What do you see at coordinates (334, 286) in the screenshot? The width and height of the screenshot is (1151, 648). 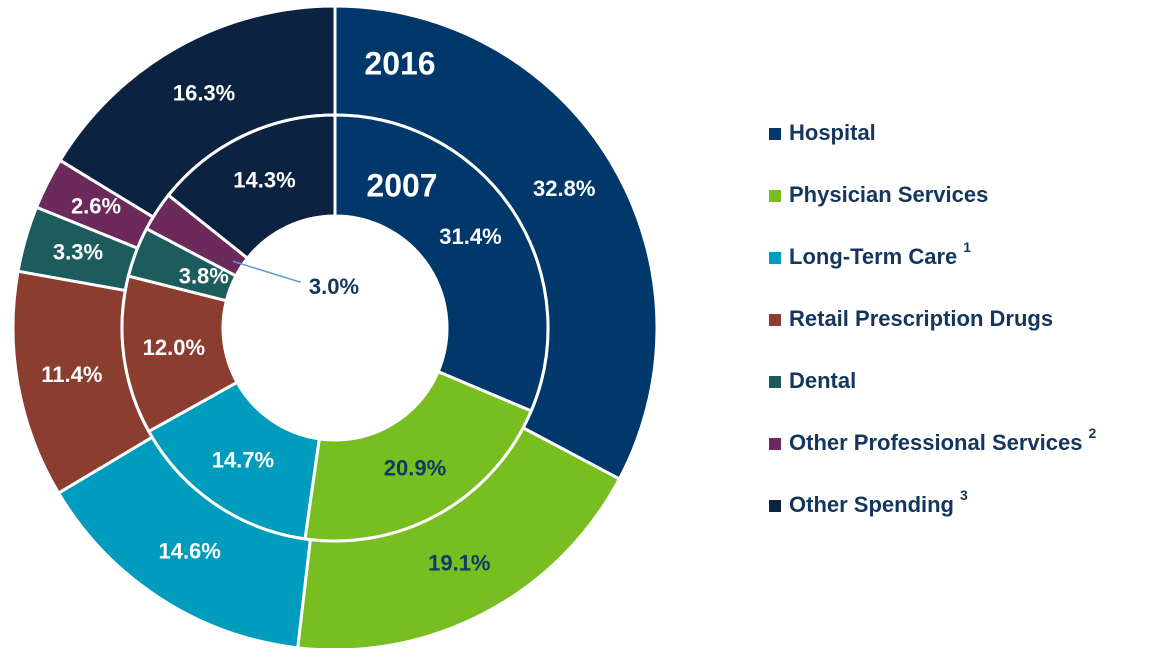 I see `slice-label: 3.0%` at bounding box center [334, 286].